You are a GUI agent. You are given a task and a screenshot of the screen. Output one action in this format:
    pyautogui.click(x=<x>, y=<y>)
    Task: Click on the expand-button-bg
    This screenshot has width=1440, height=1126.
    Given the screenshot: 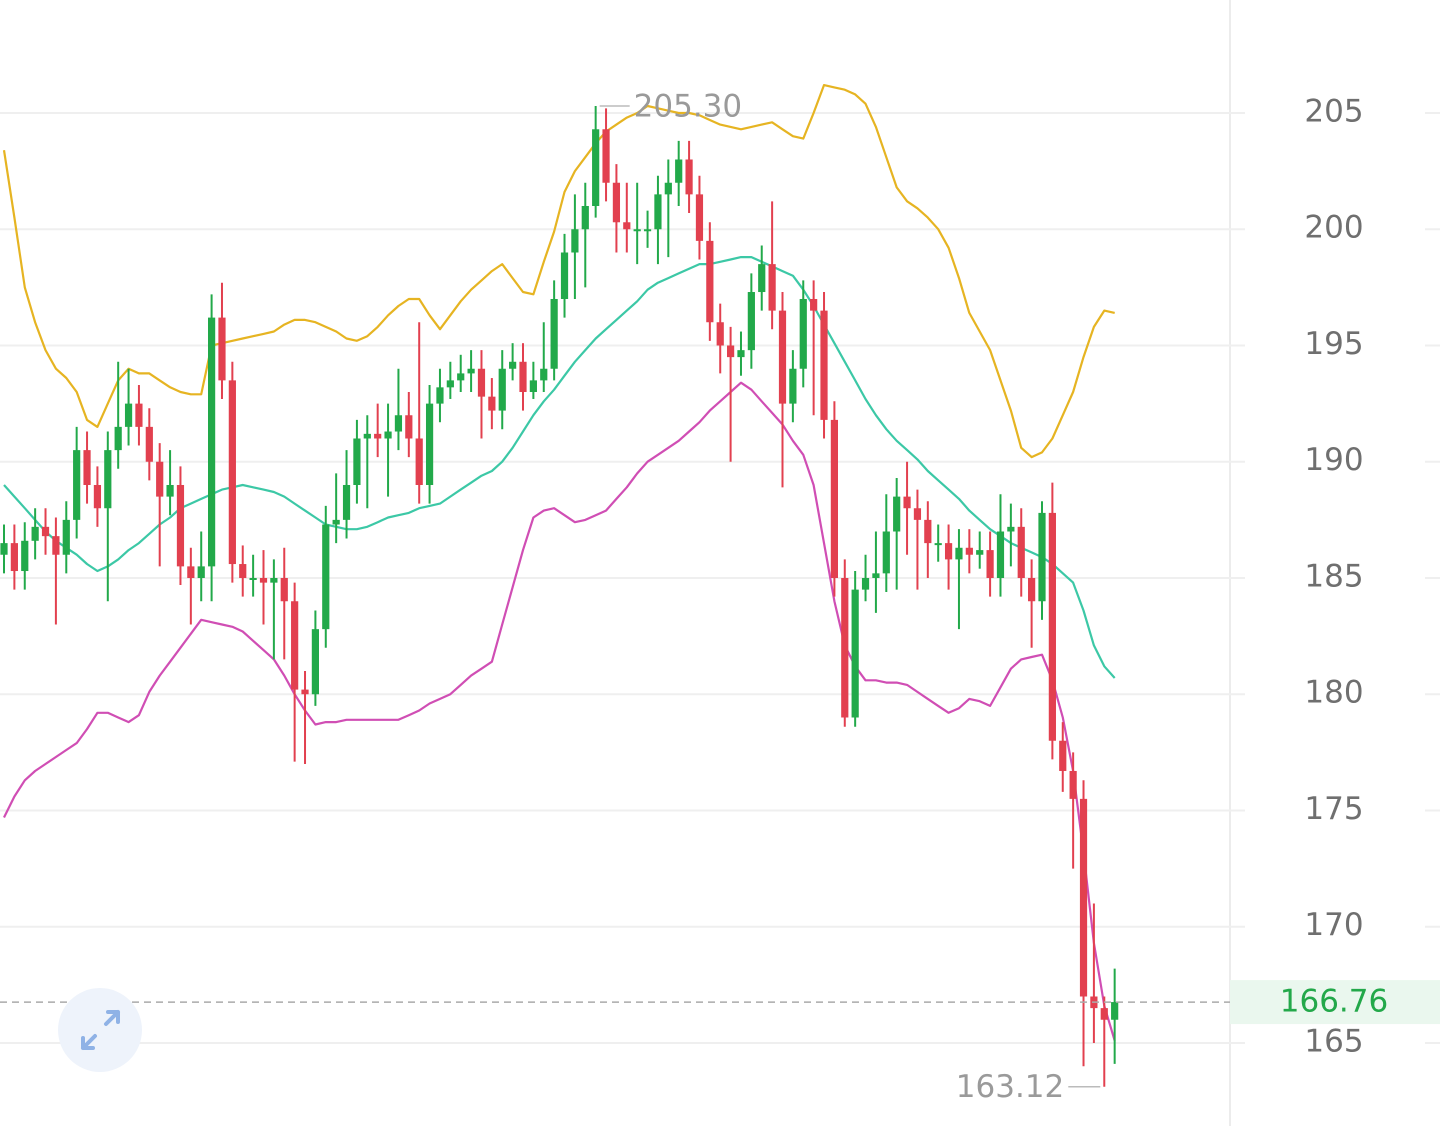 What is the action you would take?
    pyautogui.click(x=100, y=1030)
    